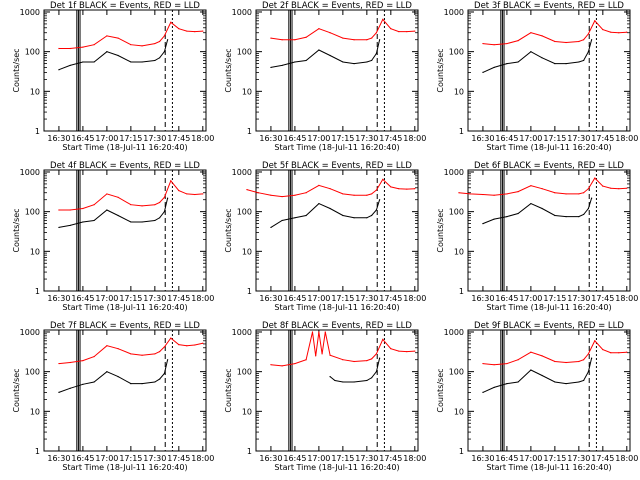  What do you see at coordinates (106, 138) in the screenshot?
I see `panel-1-x-tick-label: 17:00` at bounding box center [106, 138].